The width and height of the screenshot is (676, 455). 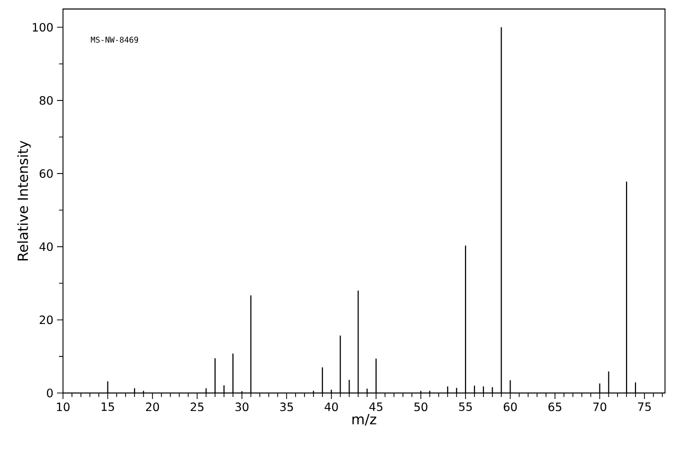 I want to click on x-tick-label: 60, so click(x=510, y=407).